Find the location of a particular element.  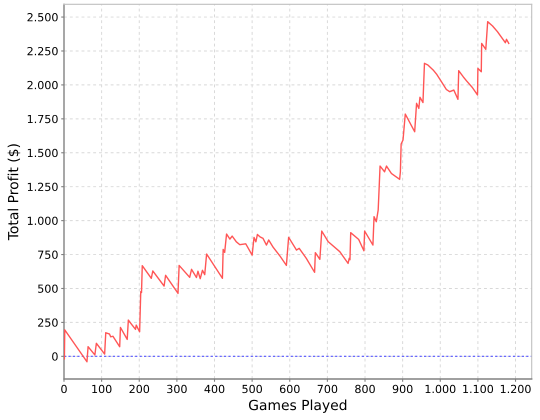

x-tick-label: 300 is located at coordinates (177, 389).